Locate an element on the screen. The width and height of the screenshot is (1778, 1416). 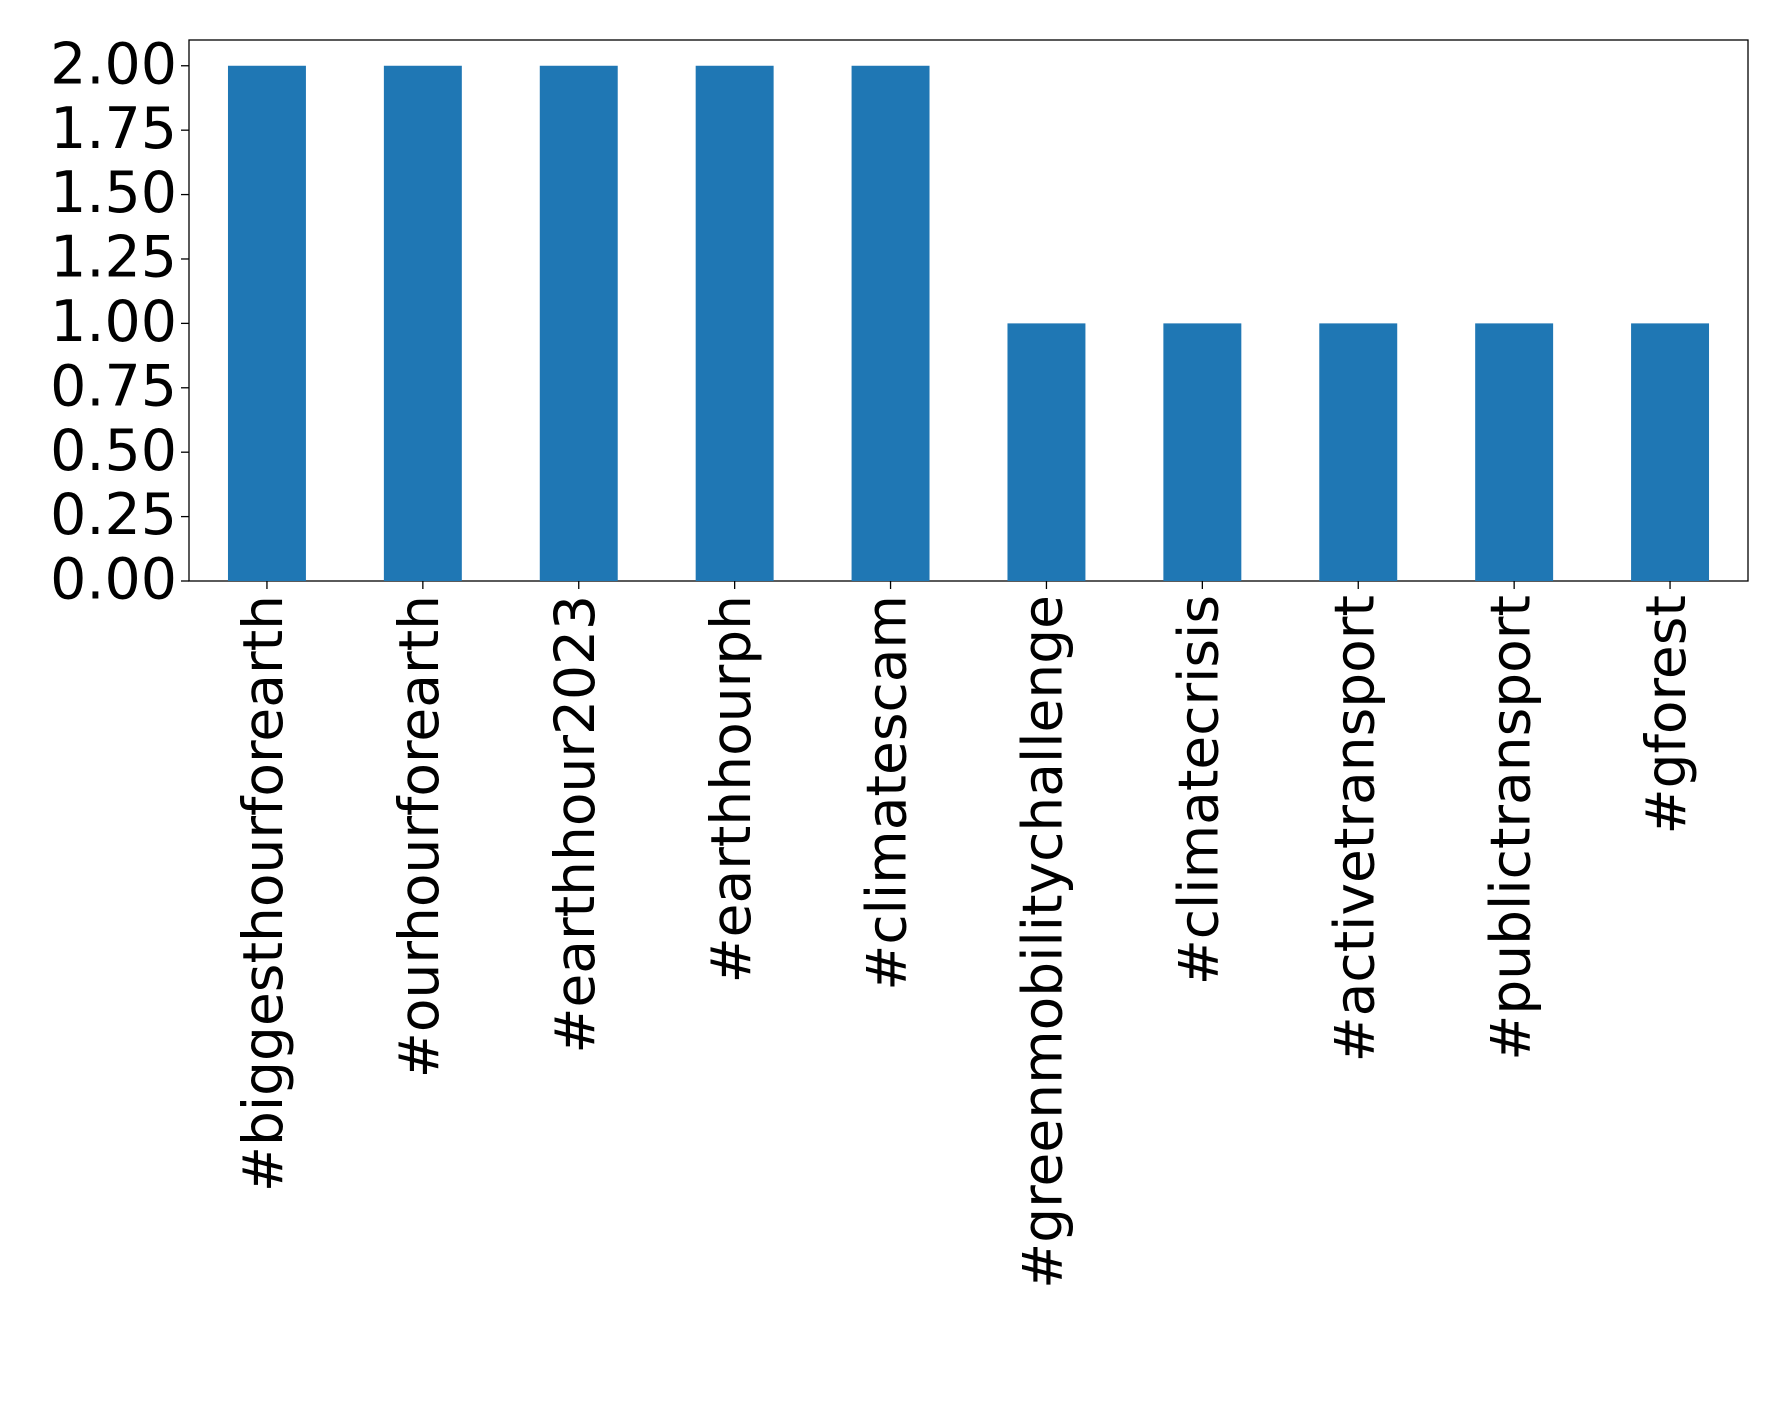
y-tick-label: 0.50 is located at coordinates (113, 451).